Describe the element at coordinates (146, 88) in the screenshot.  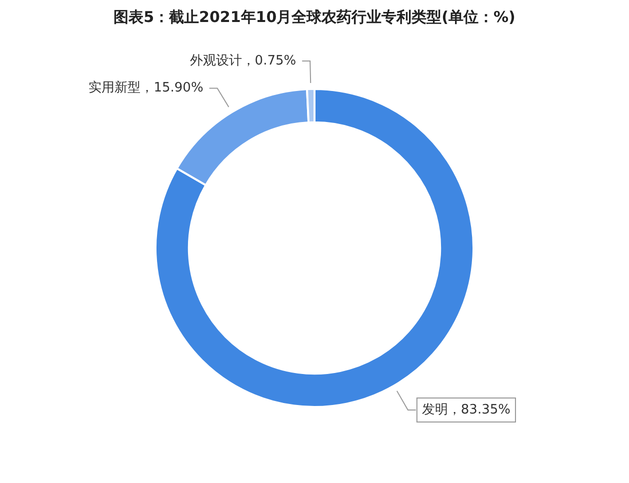
I see `slice-label: 实用新型，15.90%` at that location.